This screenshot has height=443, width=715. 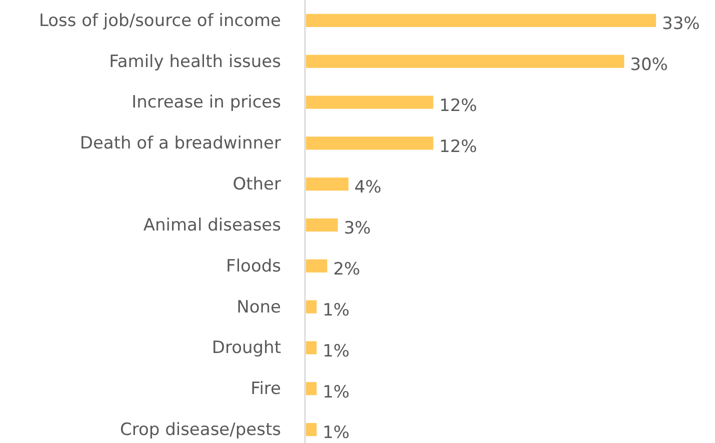 I want to click on data-label: 33%, so click(x=681, y=24).